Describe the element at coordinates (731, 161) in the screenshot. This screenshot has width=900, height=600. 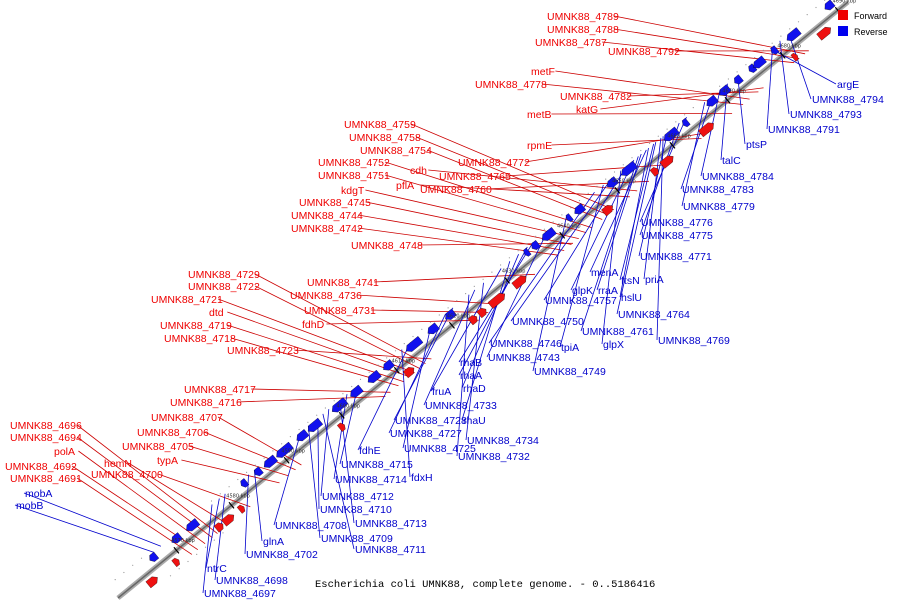
I see `reverse-gene-label: talC` at that location.